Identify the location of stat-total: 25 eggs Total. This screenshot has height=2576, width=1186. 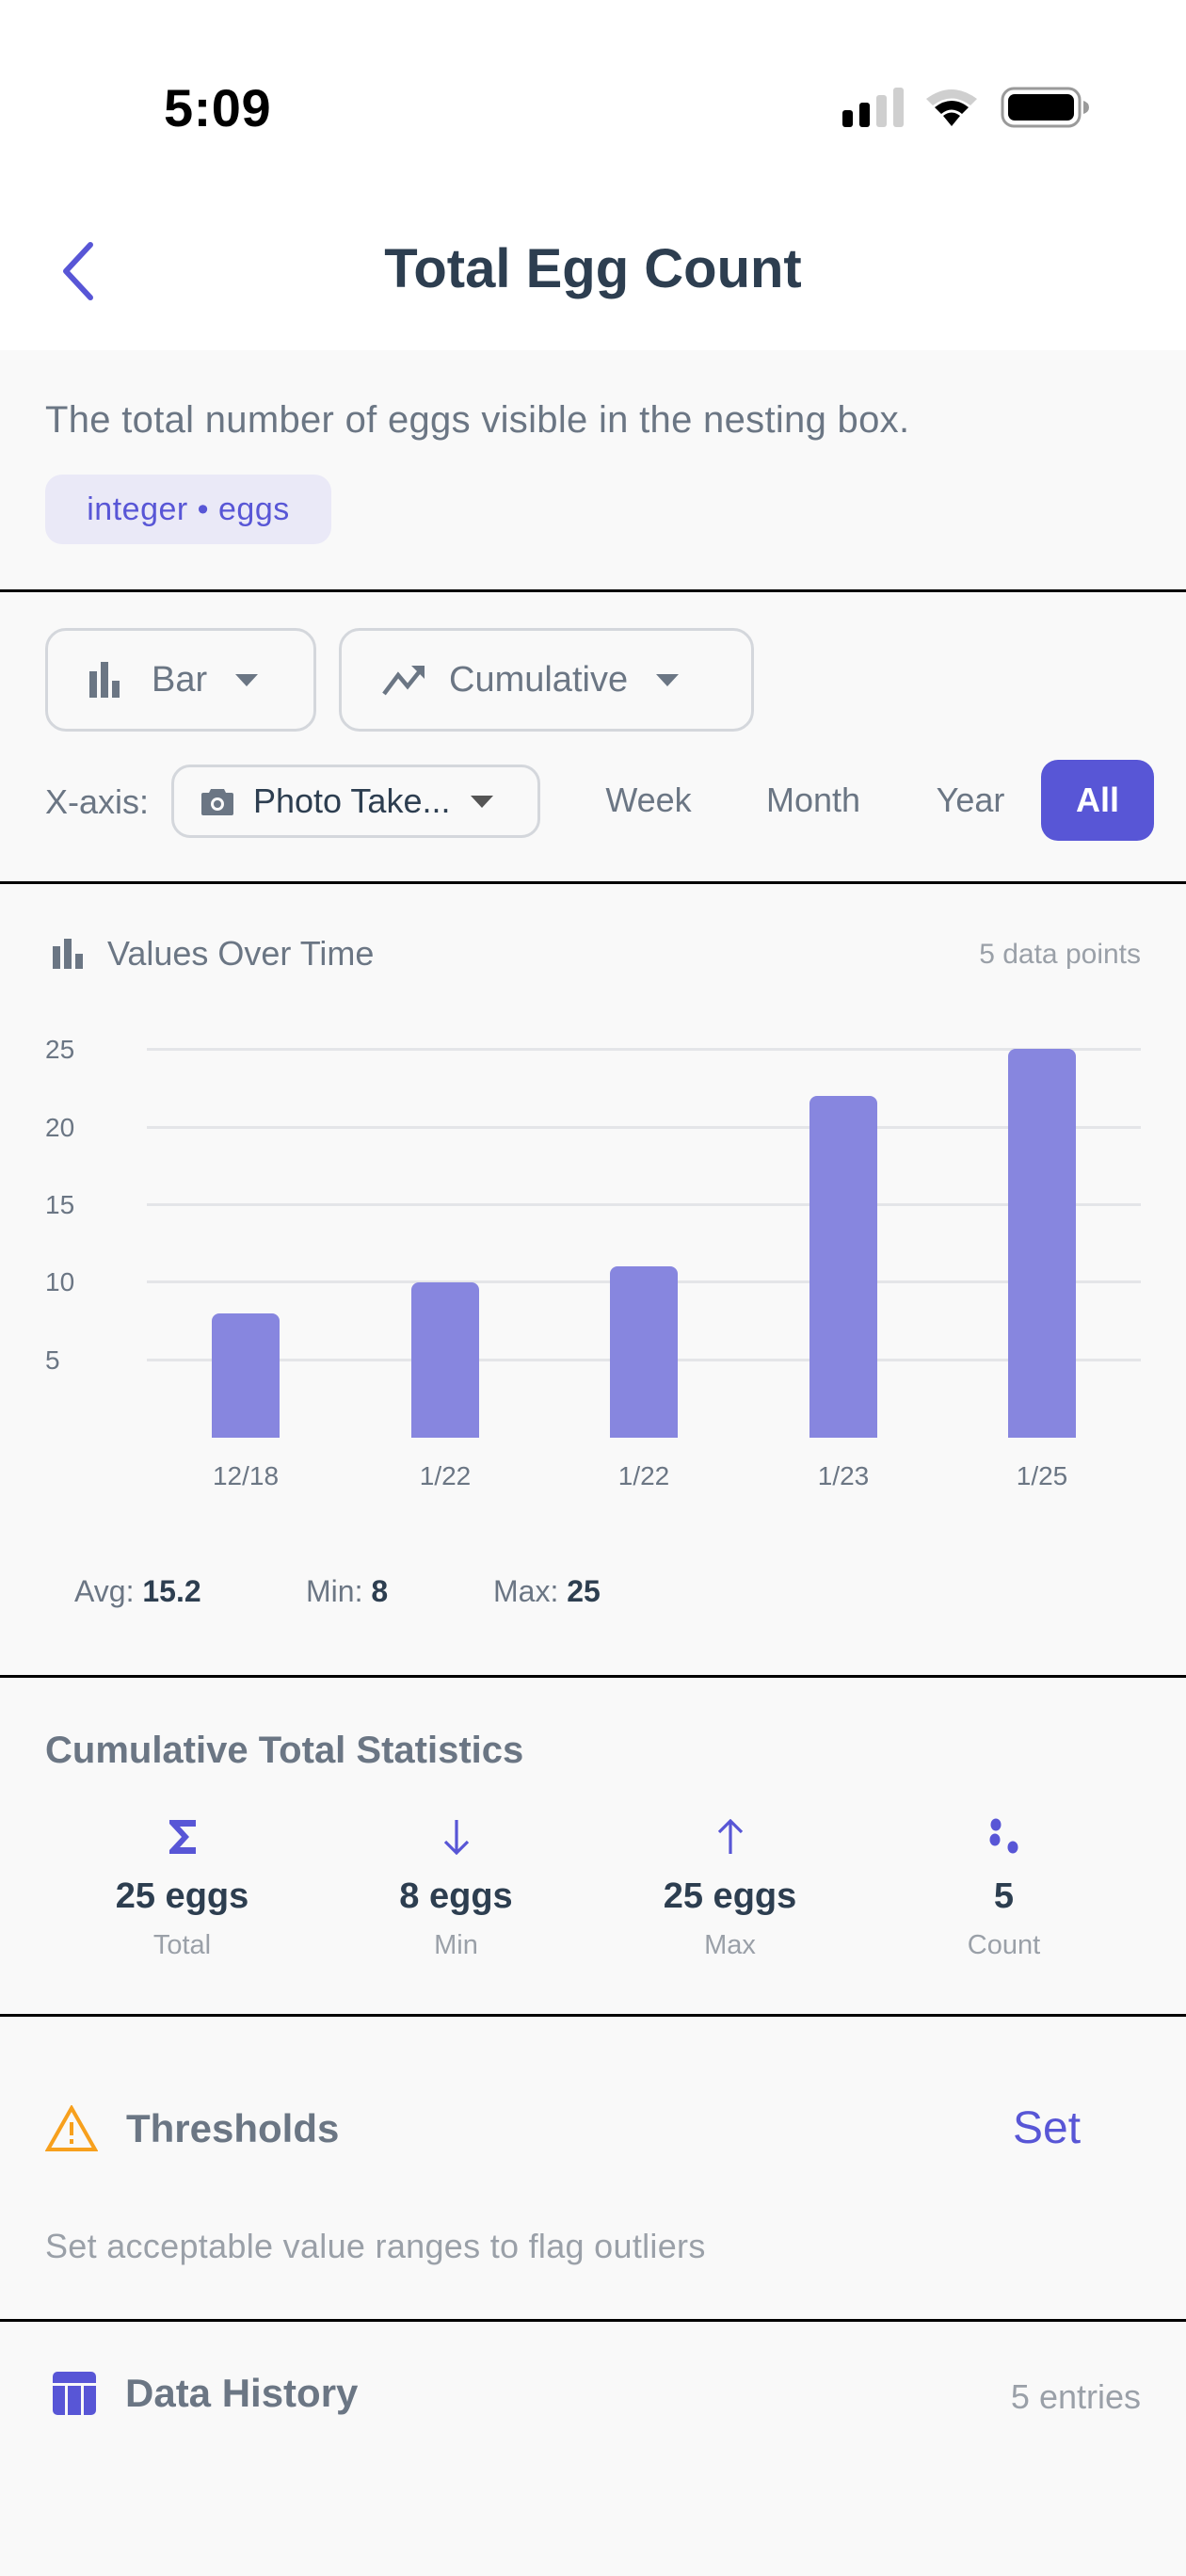
(182, 1886).